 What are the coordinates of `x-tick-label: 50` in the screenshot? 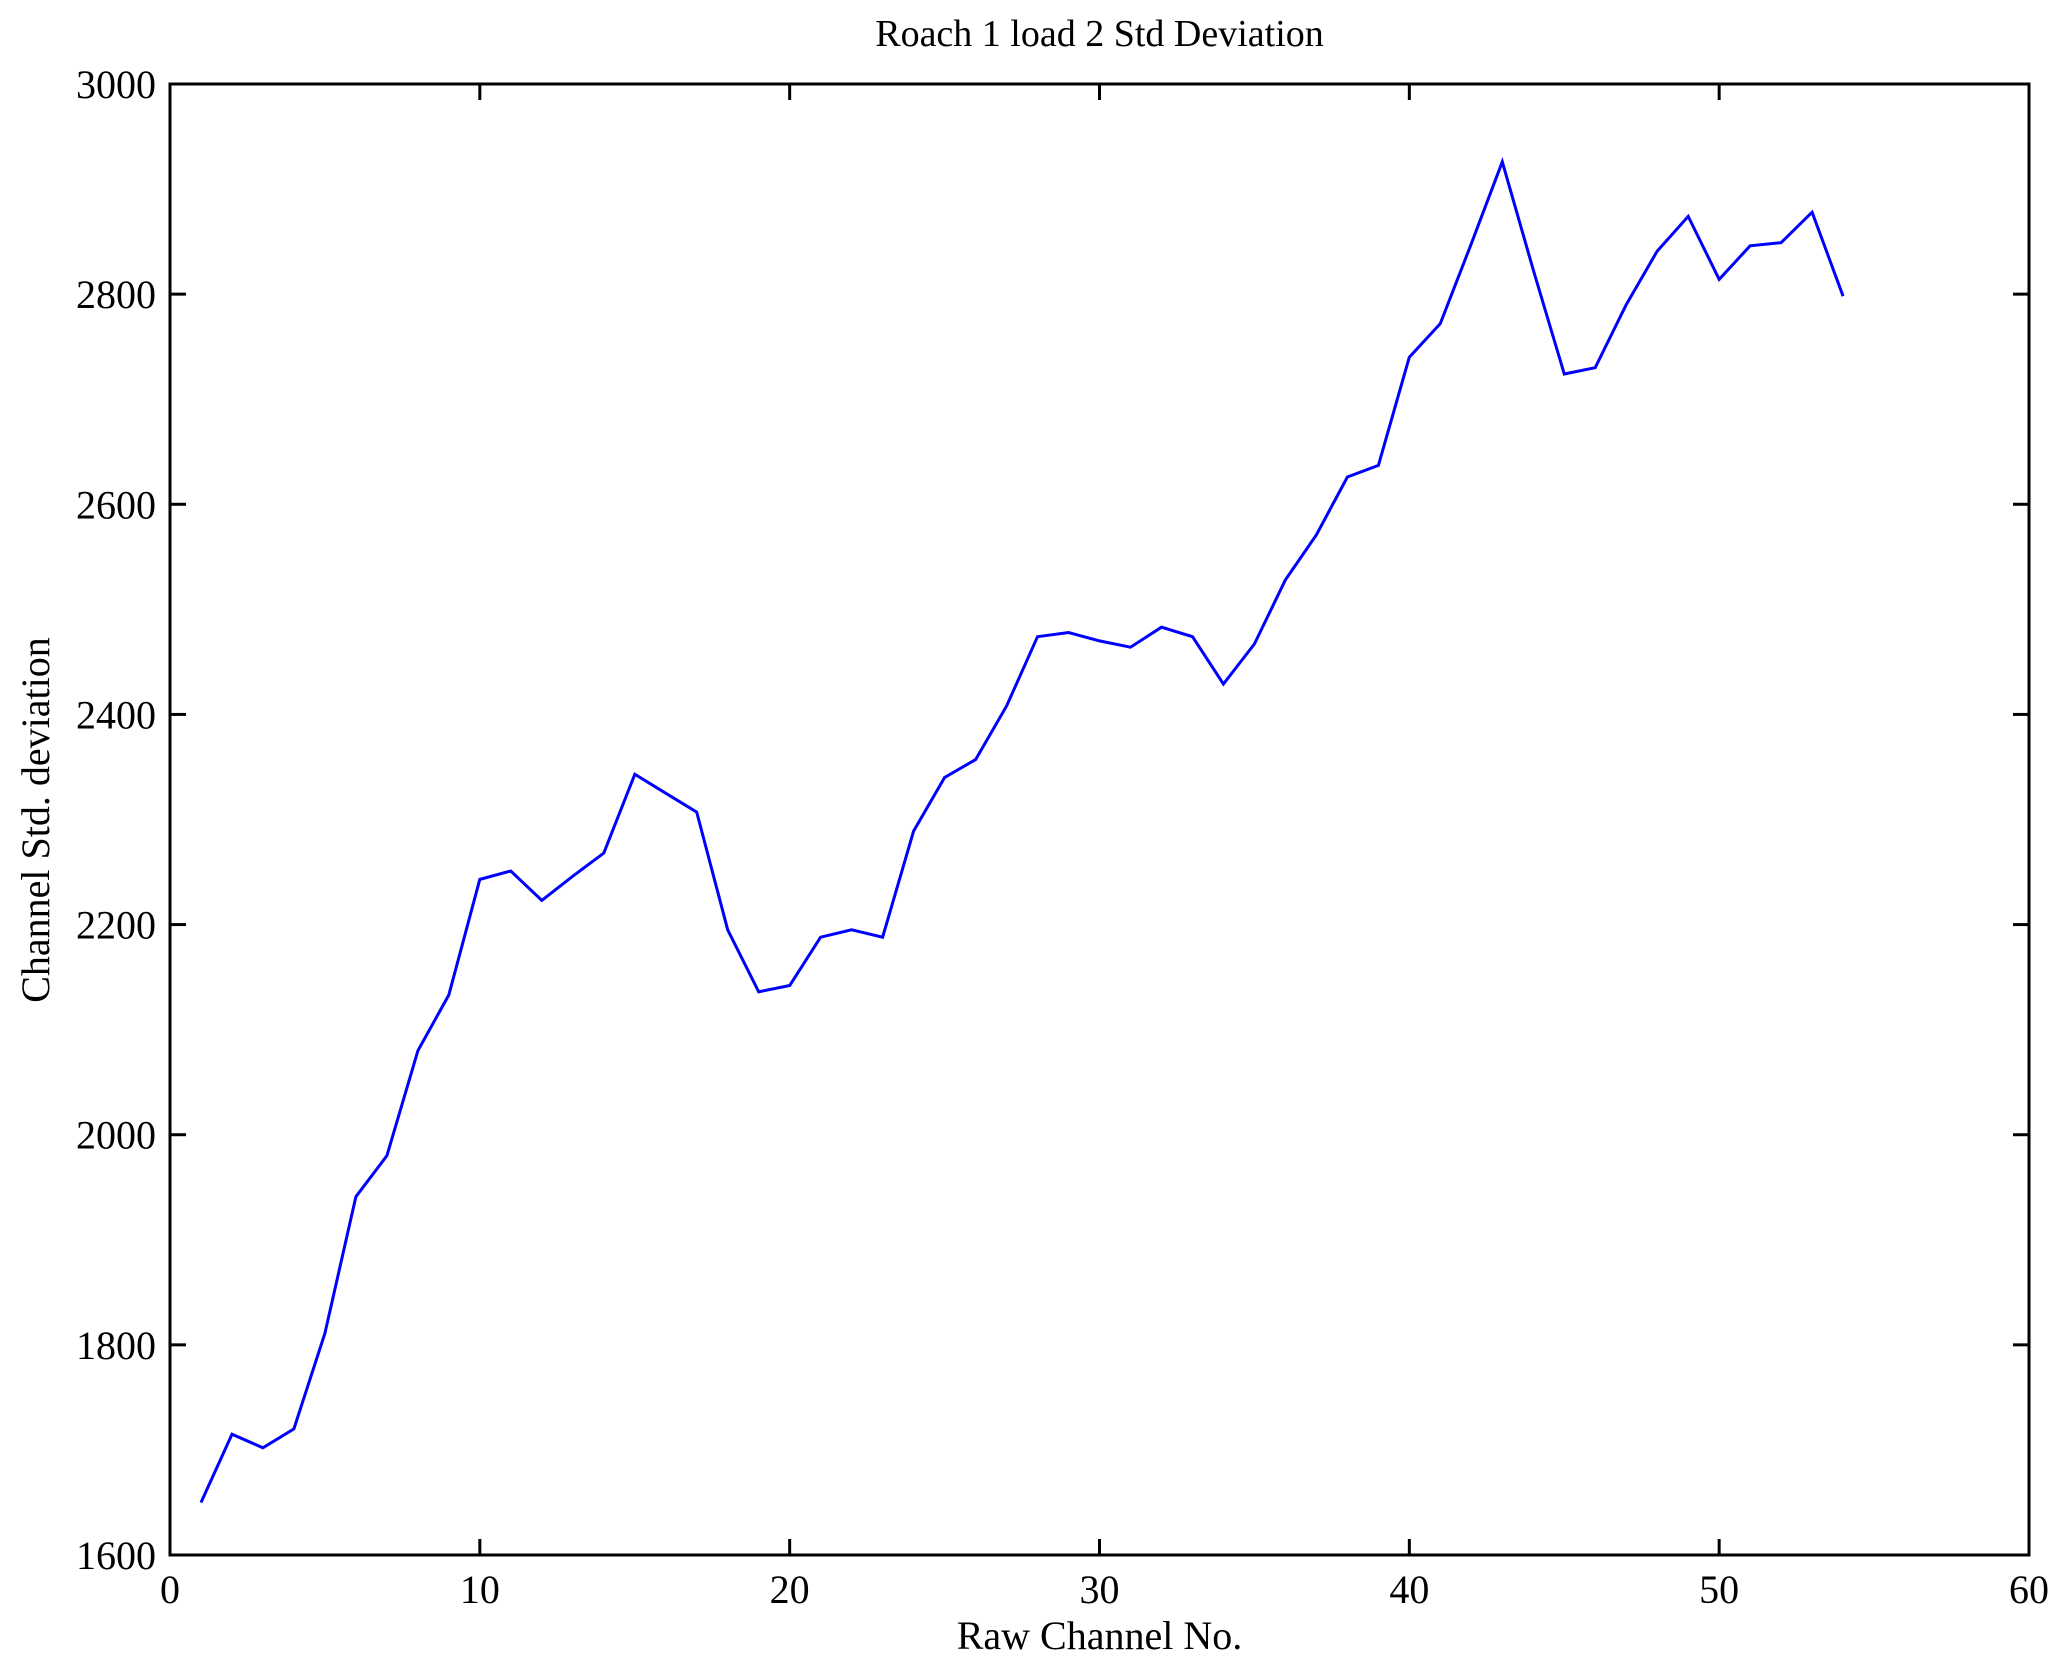 It's located at (1719, 1589).